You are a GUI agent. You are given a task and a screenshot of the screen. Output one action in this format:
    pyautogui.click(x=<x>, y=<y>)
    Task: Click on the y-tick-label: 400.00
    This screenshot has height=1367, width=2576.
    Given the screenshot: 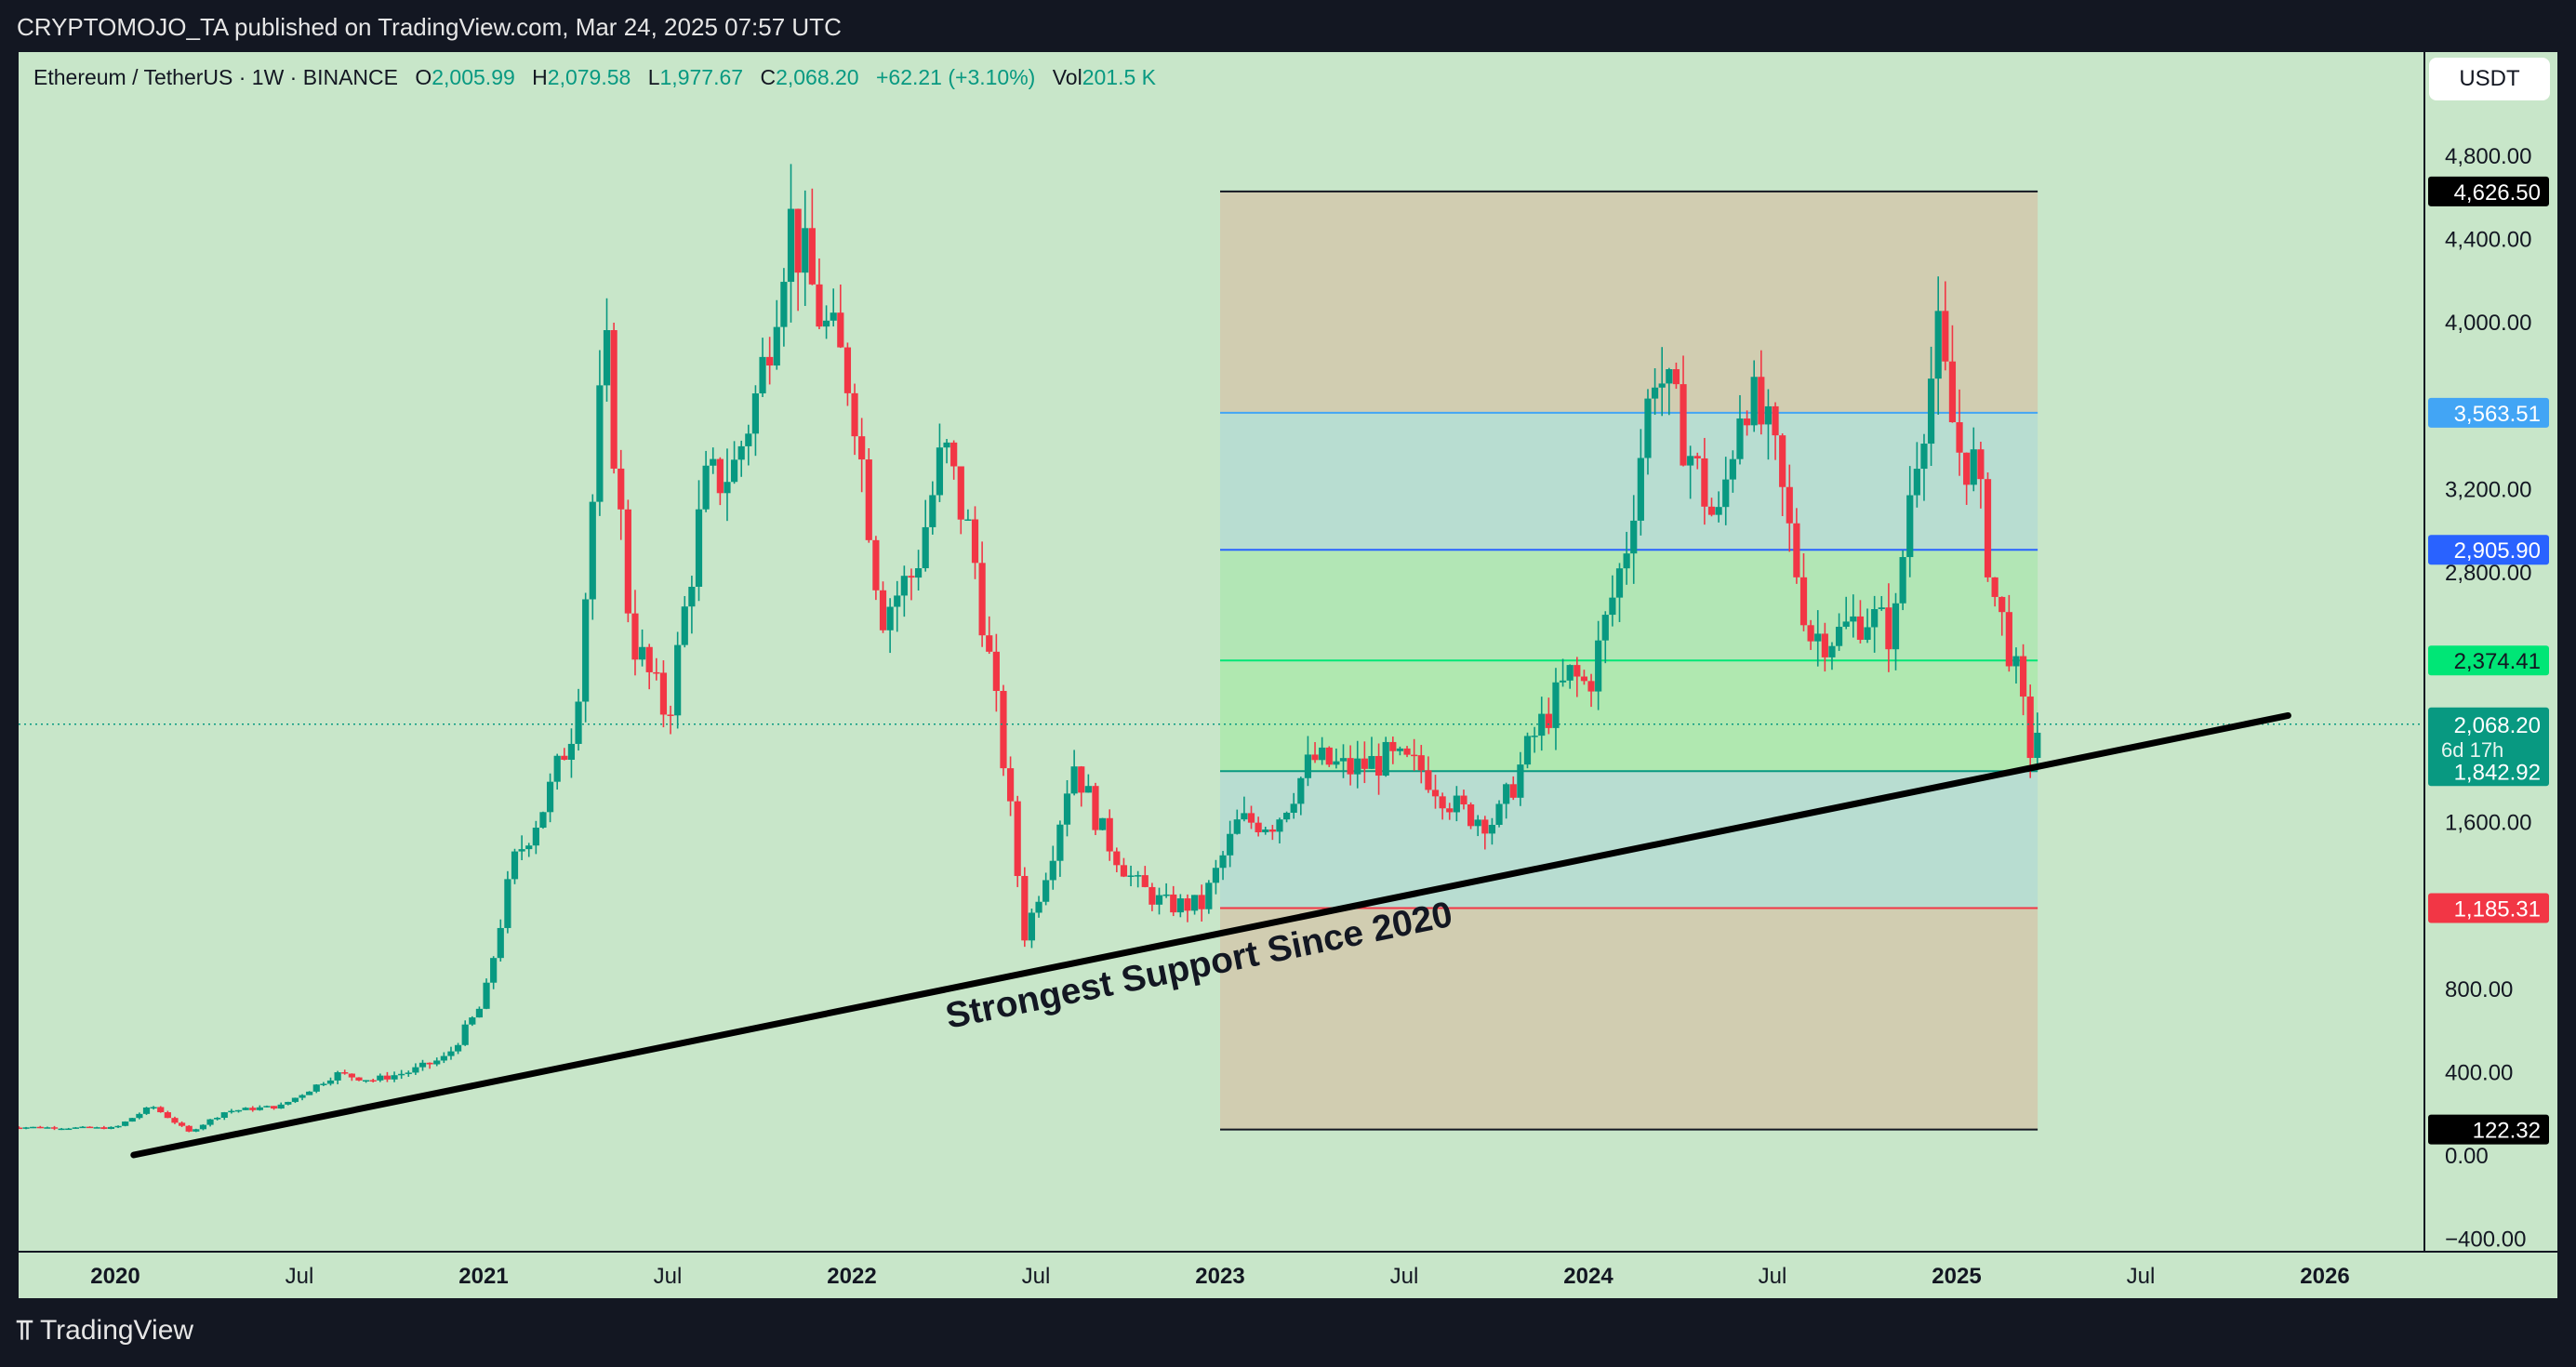 What is the action you would take?
    pyautogui.click(x=2479, y=1072)
    